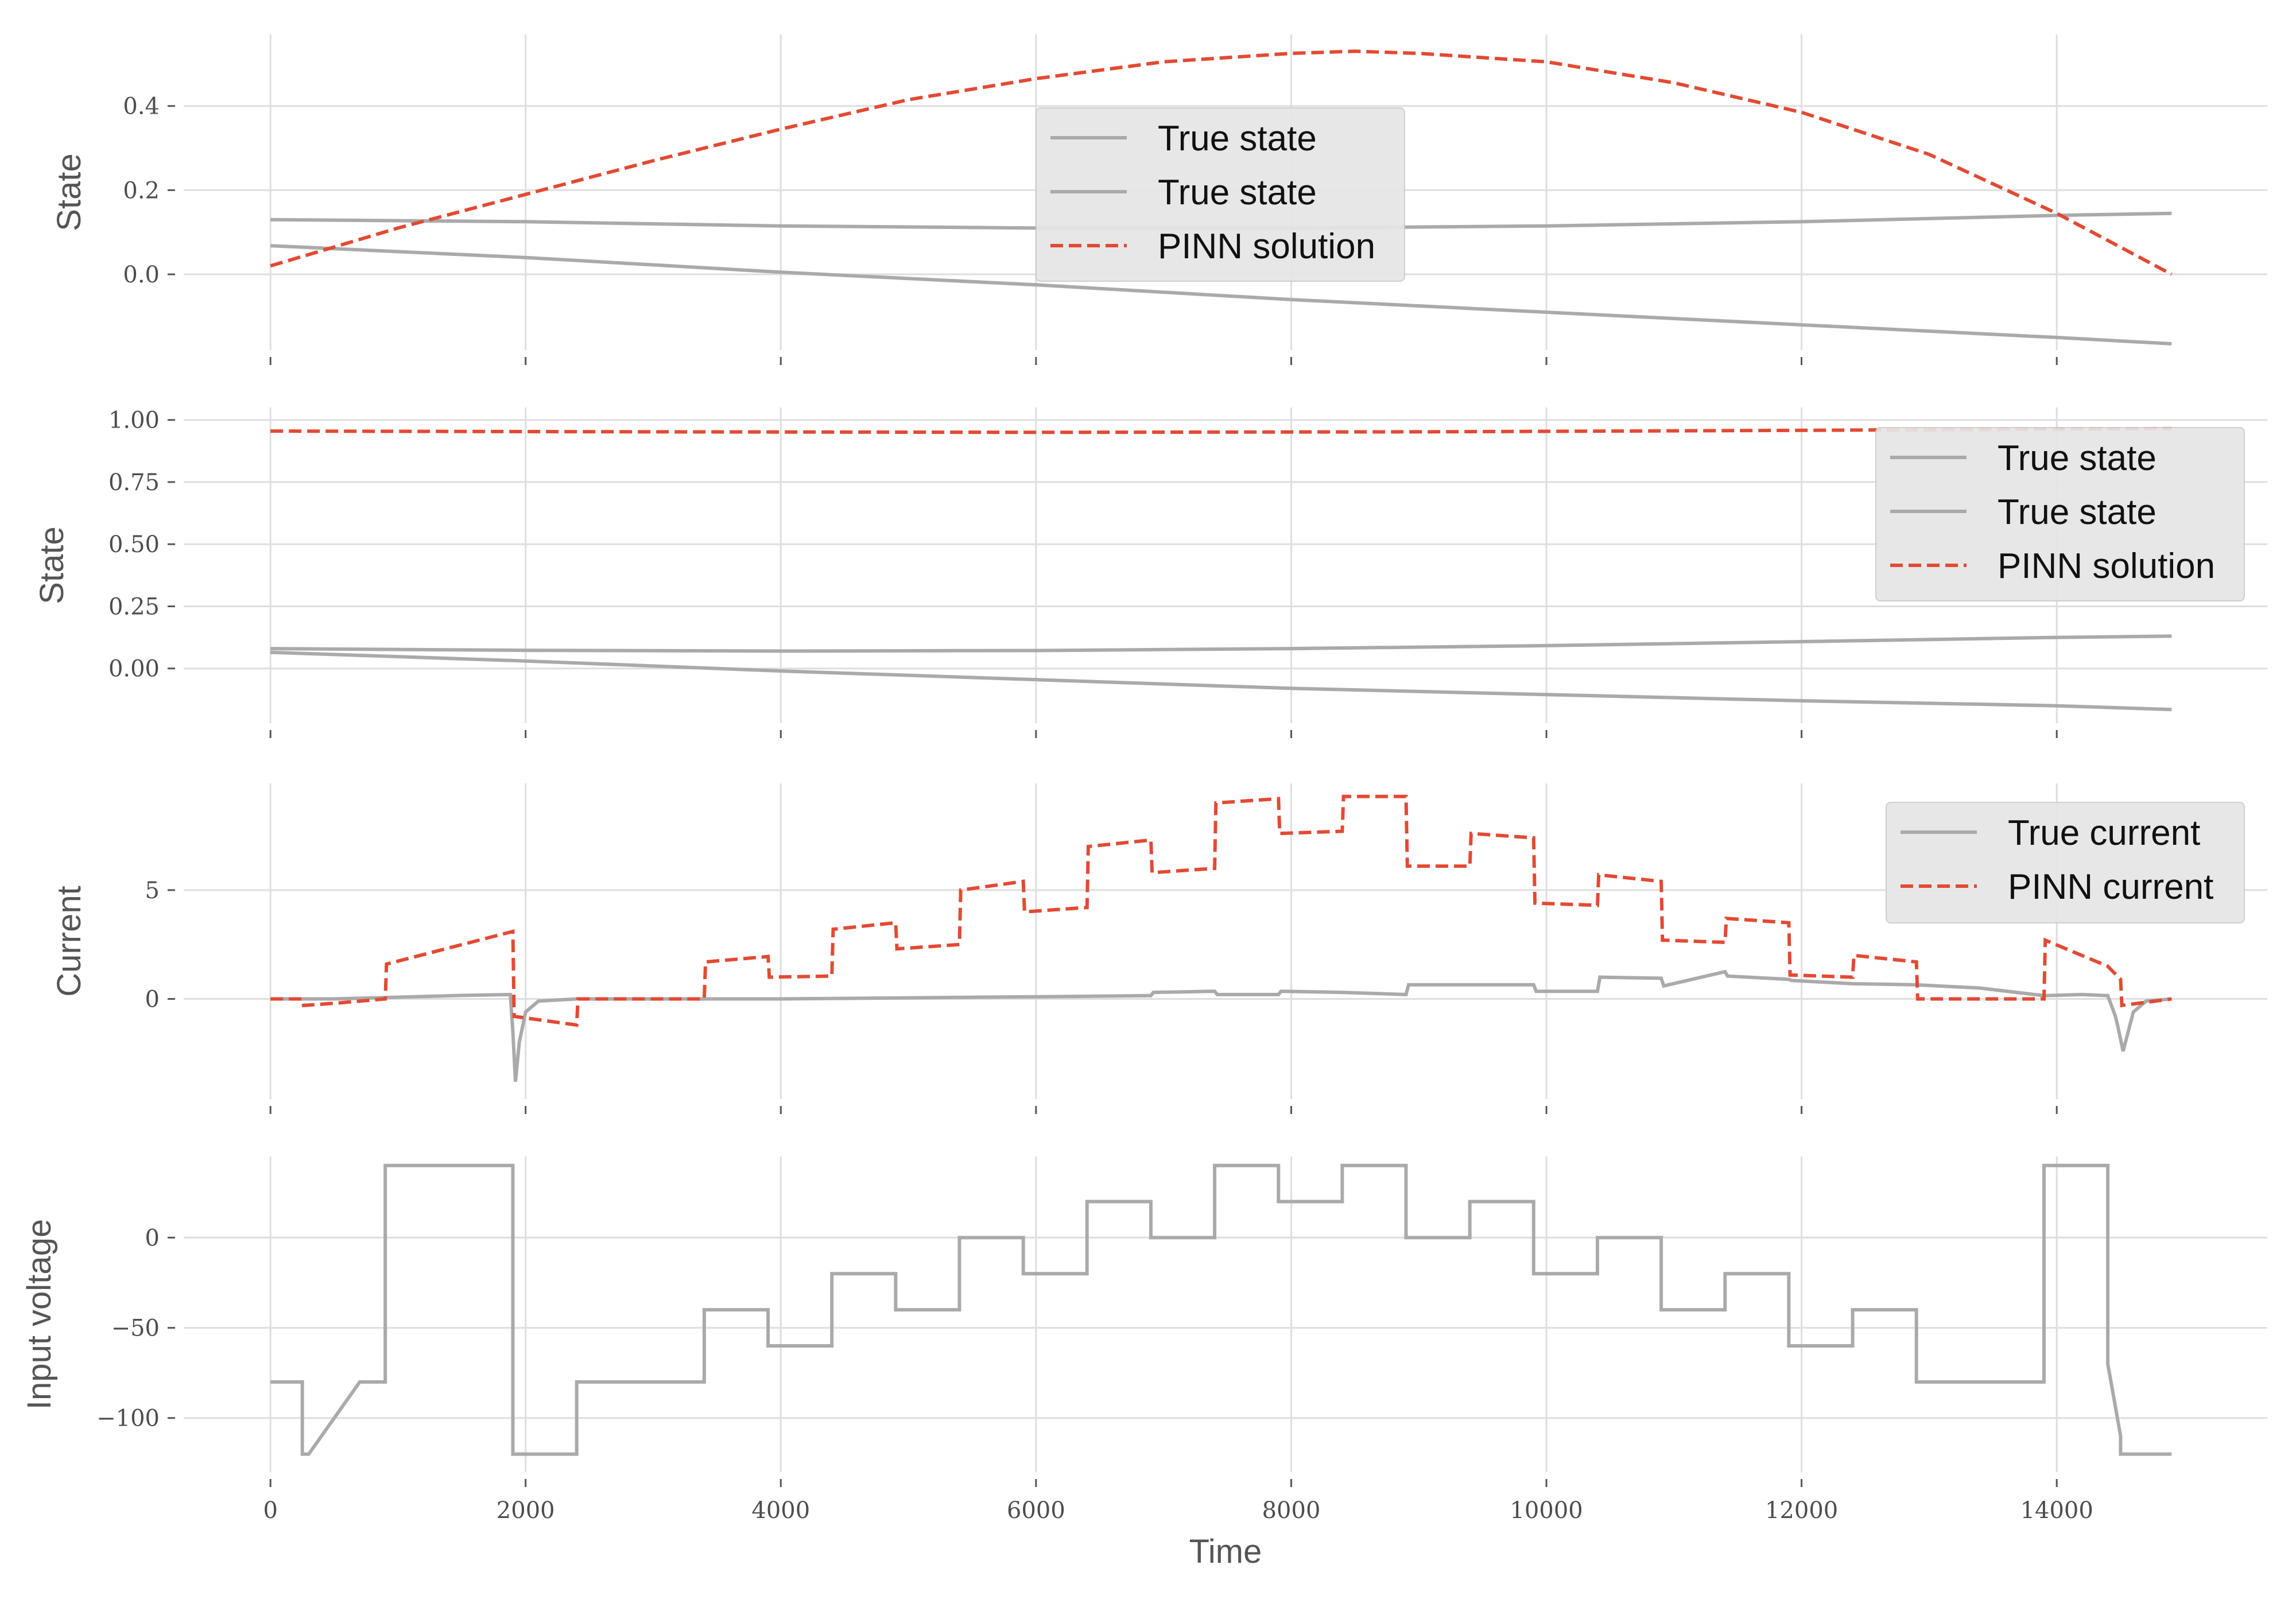 The image size is (2296, 1607). Describe the element at coordinates (2056, 1510) in the screenshot. I see `x-tick-label: 14000` at that location.